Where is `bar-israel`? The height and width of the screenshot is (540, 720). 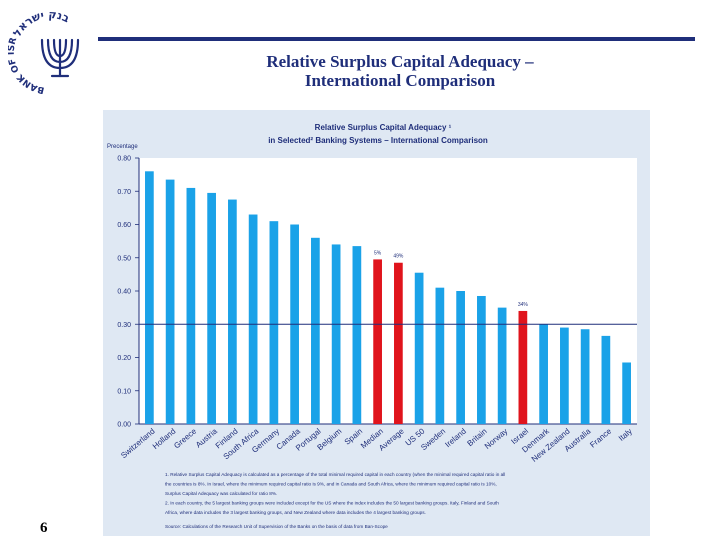
bar-israel is located at coordinates (523, 367).